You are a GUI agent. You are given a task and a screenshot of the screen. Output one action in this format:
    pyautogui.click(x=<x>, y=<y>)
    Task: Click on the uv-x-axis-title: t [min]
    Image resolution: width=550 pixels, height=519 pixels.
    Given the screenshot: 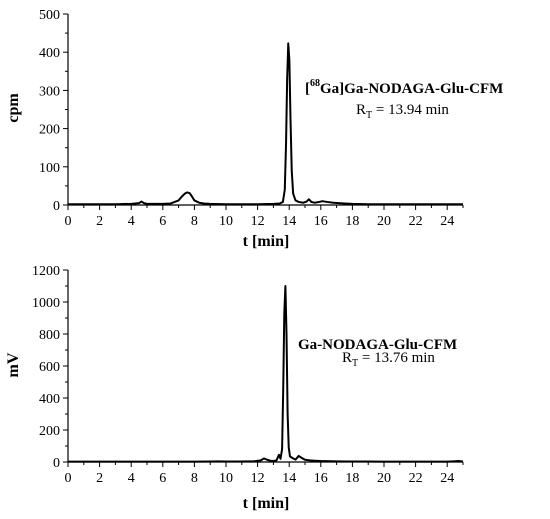 What is the action you would take?
    pyautogui.click(x=266, y=503)
    